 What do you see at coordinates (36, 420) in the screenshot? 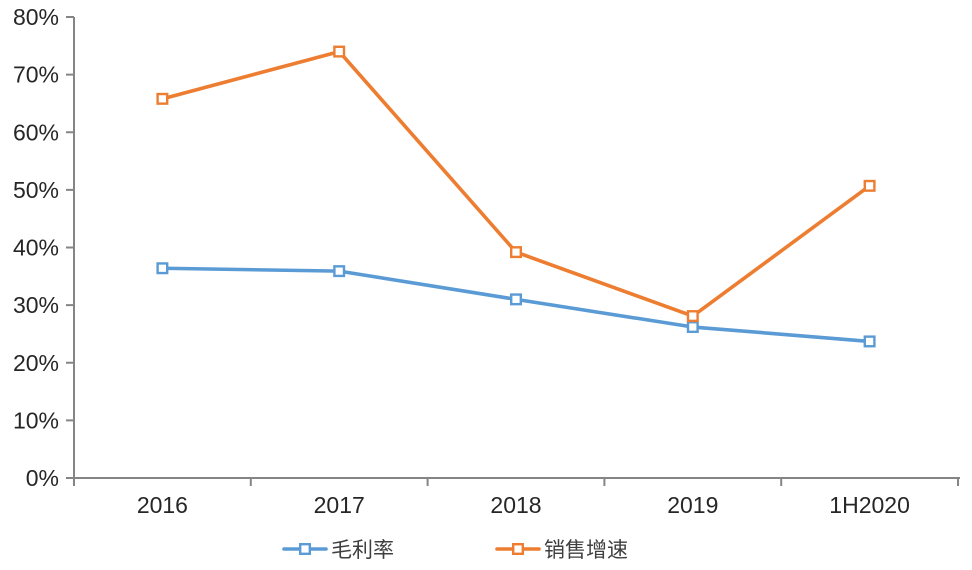
I see `y-tick-label: 10%` at bounding box center [36, 420].